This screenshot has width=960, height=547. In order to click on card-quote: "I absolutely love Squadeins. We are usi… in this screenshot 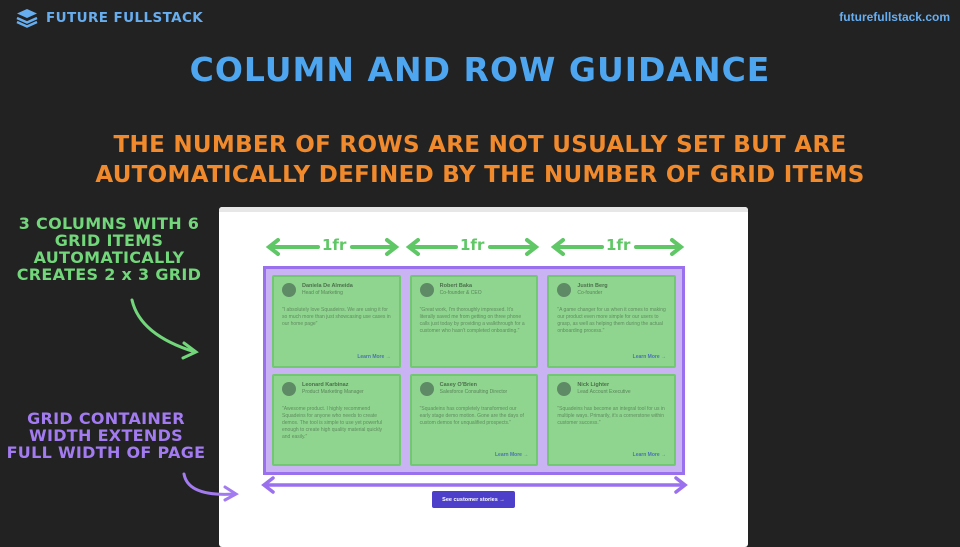, I will do `click(336, 317)`.